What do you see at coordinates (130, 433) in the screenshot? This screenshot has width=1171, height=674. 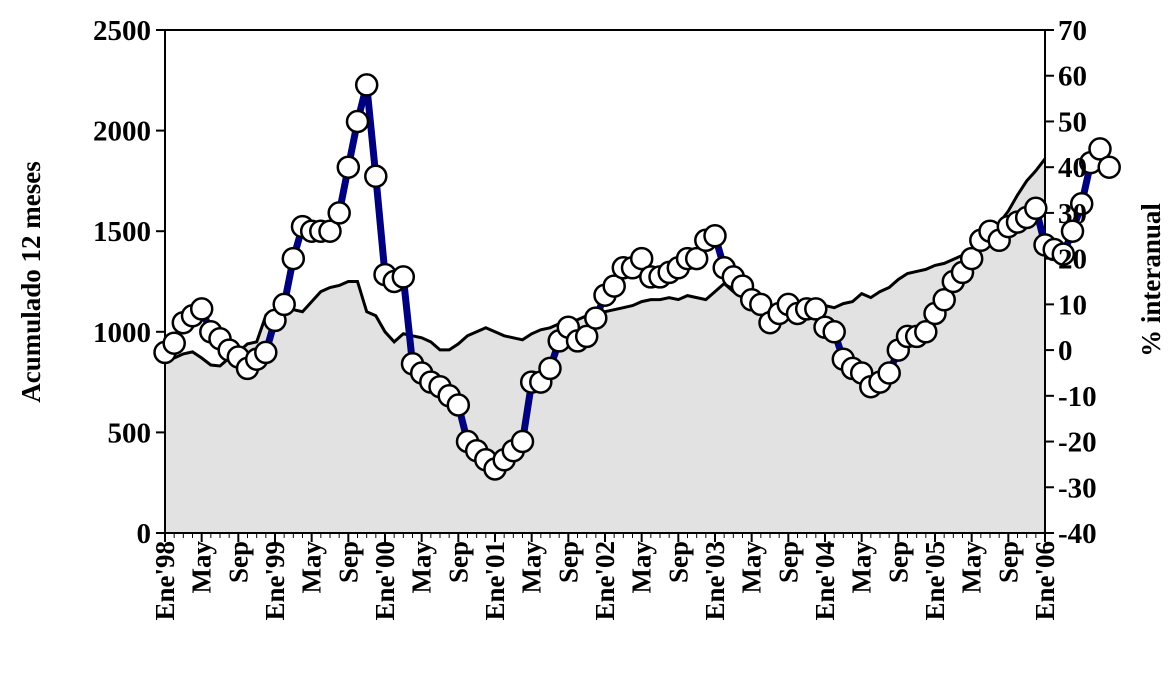 I see `y-tick-label: 500` at bounding box center [130, 433].